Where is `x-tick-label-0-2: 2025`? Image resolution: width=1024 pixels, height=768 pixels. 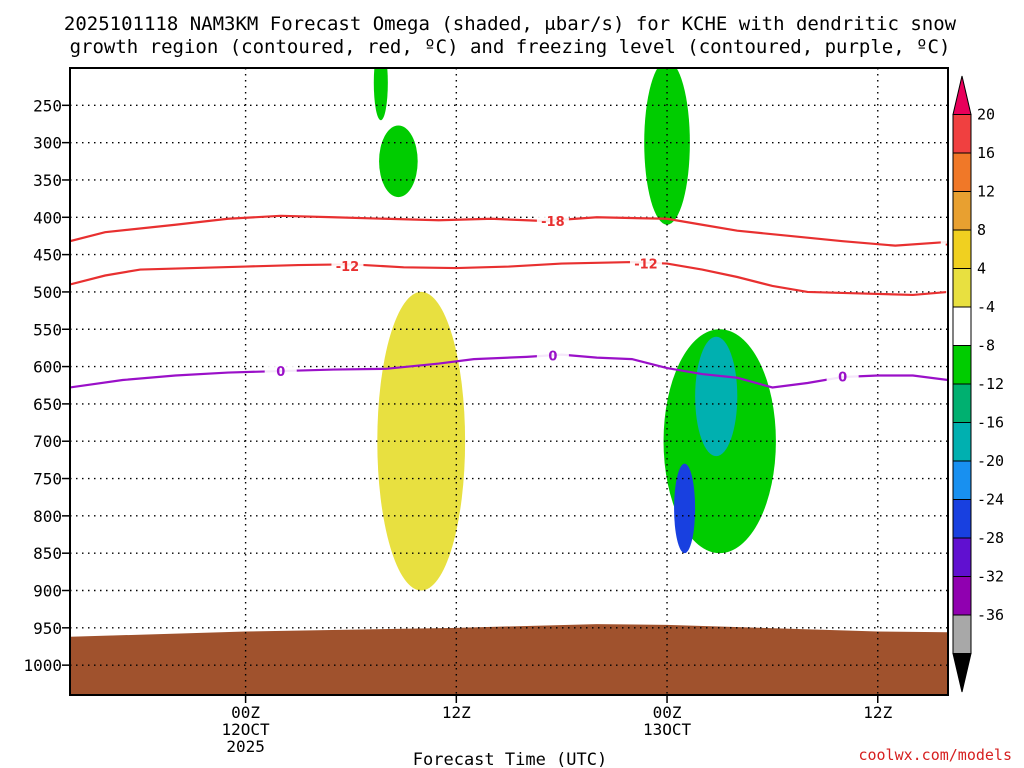
x-tick-label-0-2: 2025 is located at coordinates (245, 746).